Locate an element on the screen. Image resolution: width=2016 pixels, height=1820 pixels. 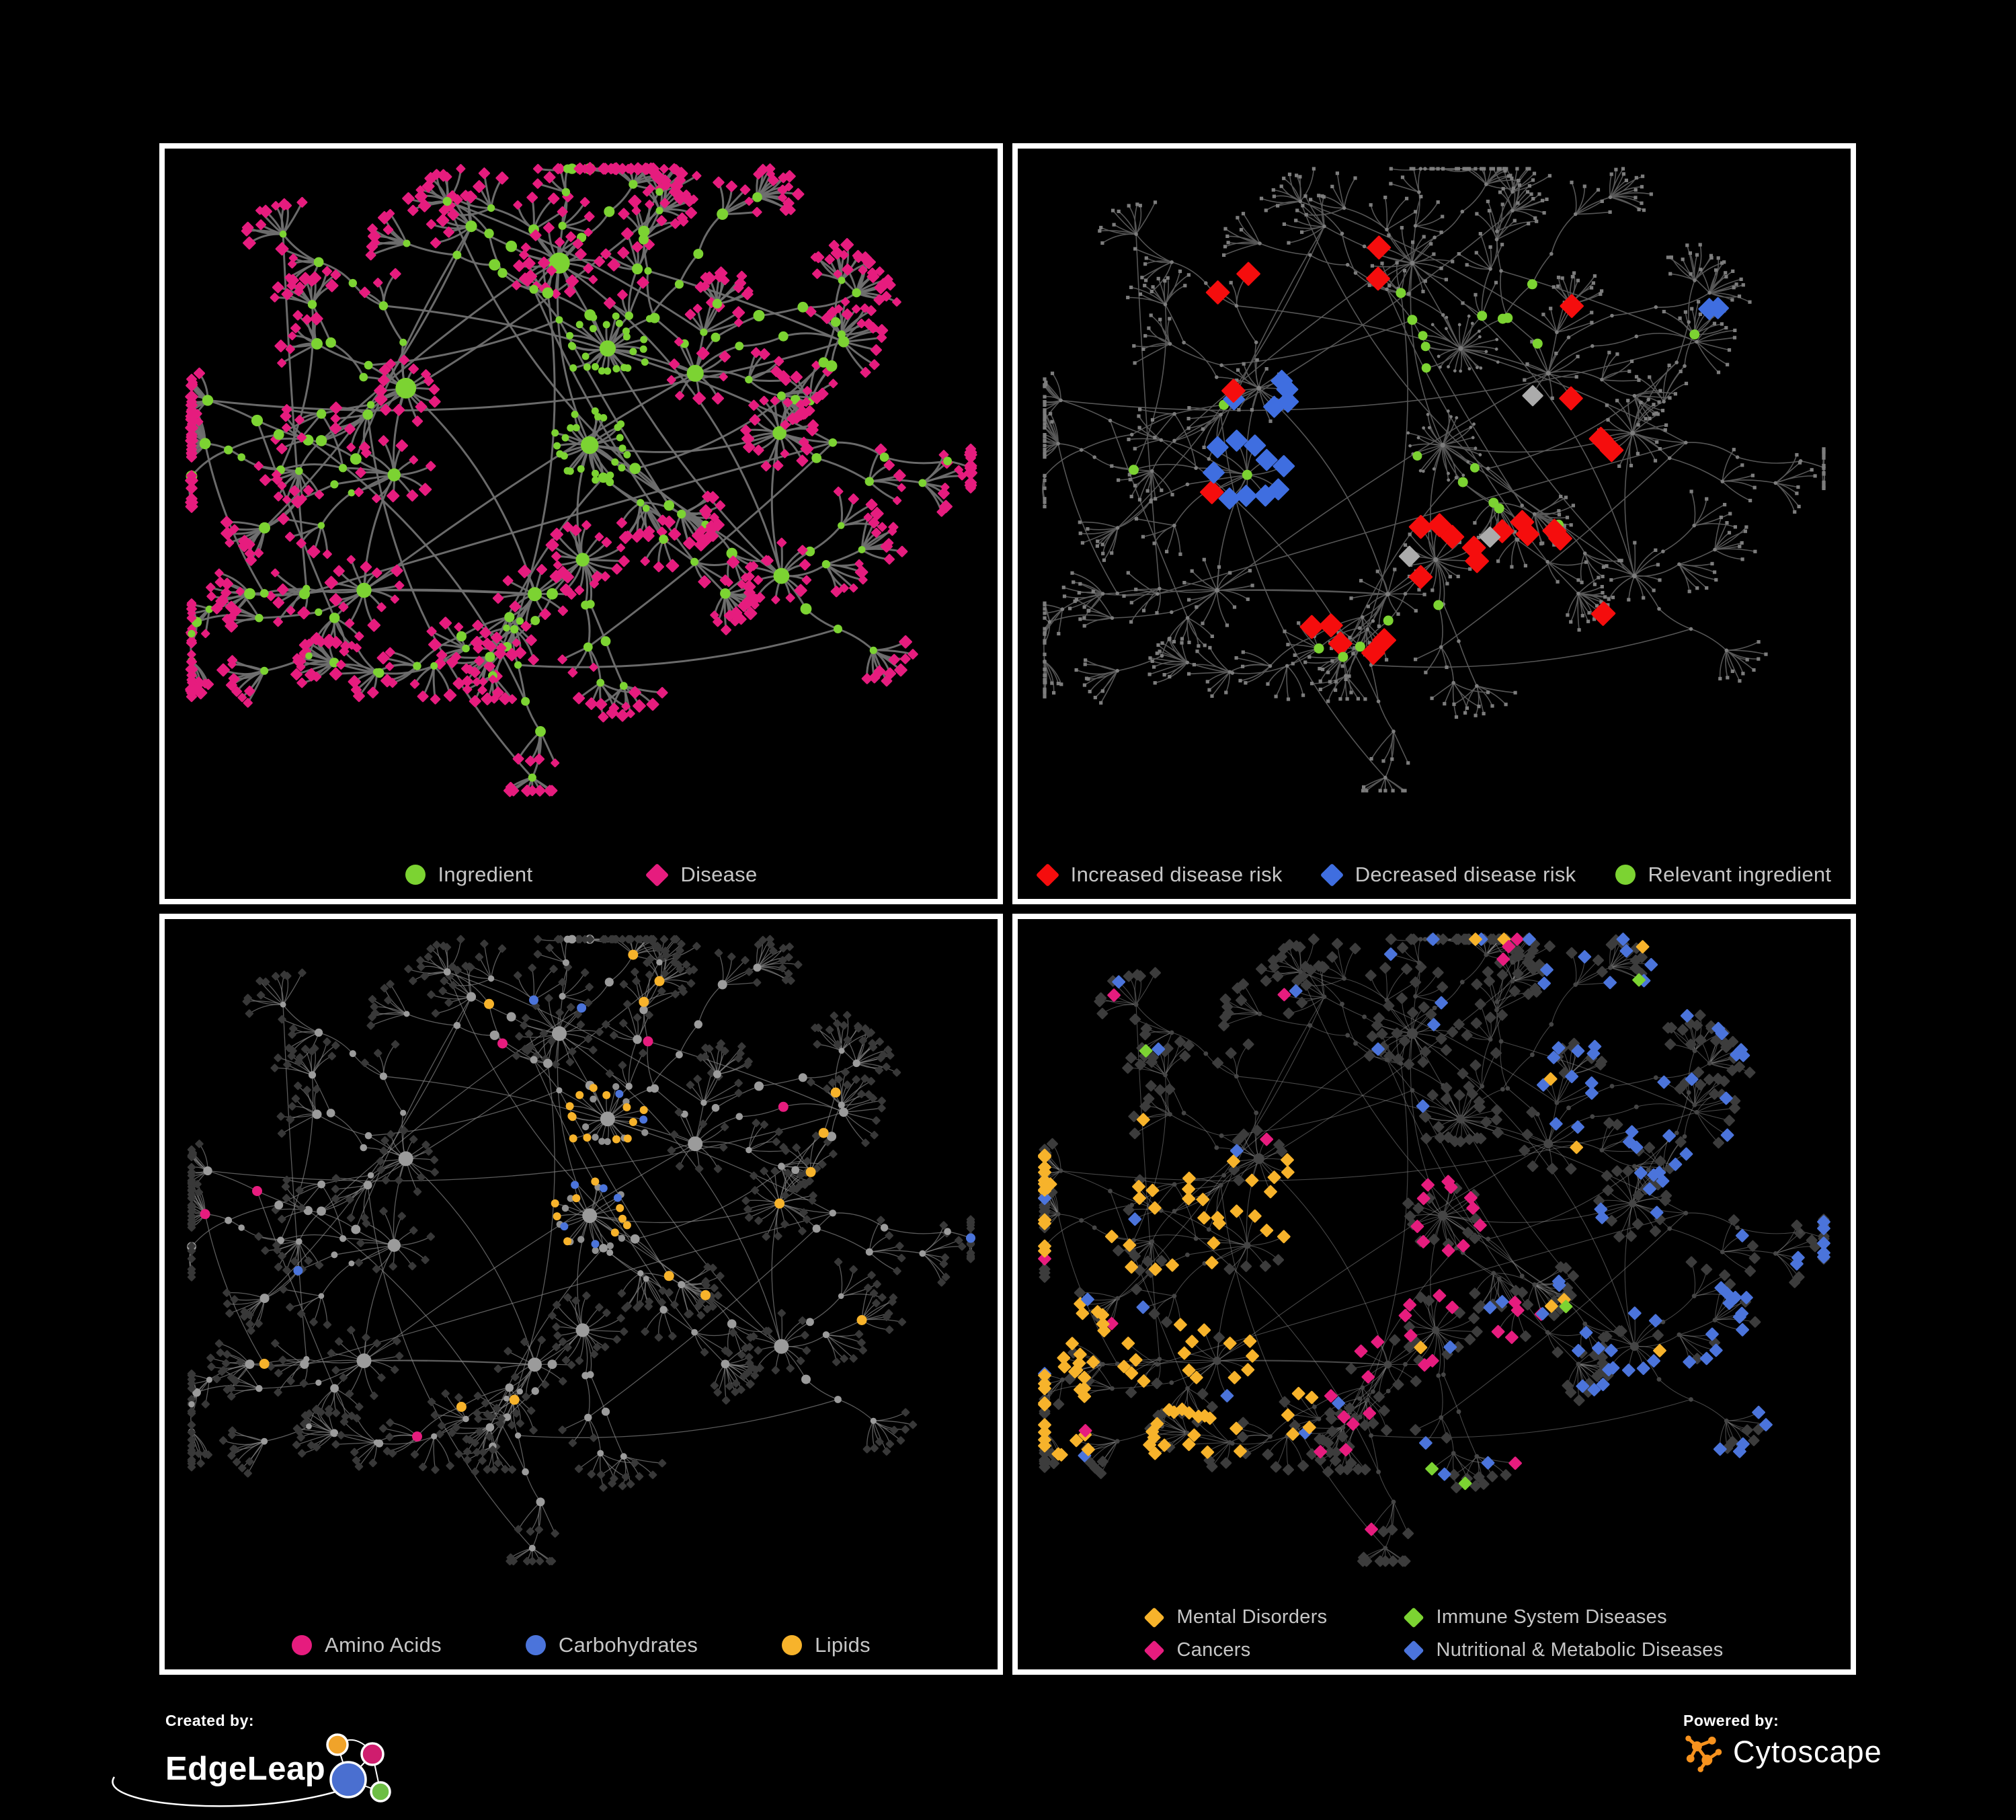
created-by-badge: Created by: EdgeLeap is located at coordinates (254, 1759).